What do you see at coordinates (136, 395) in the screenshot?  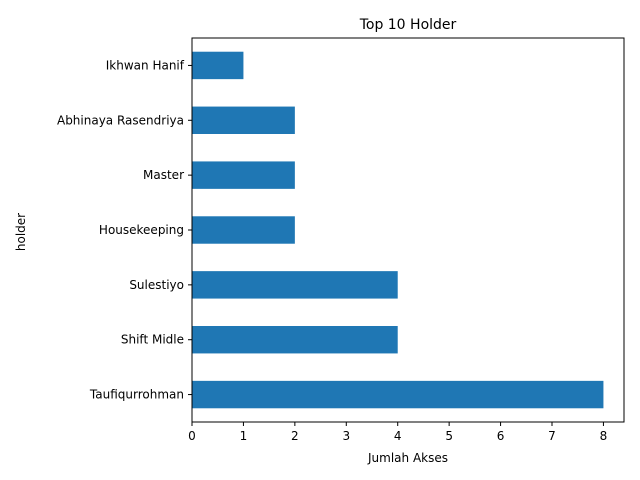 I see `y-tick-label: Taufiqurrohman` at bounding box center [136, 395].